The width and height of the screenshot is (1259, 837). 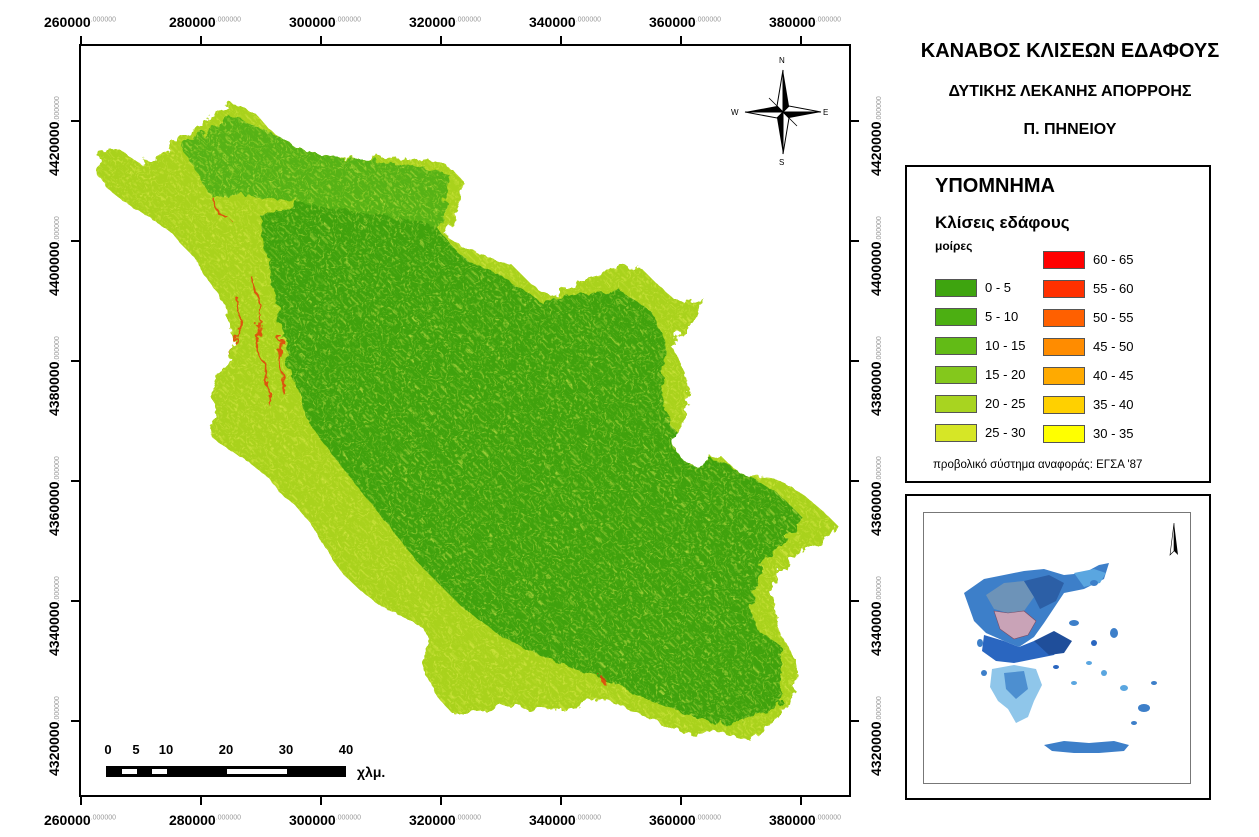 I want to click on legend-heading: ΥΠΟΜΝΗΜΑ, so click(x=995, y=186).